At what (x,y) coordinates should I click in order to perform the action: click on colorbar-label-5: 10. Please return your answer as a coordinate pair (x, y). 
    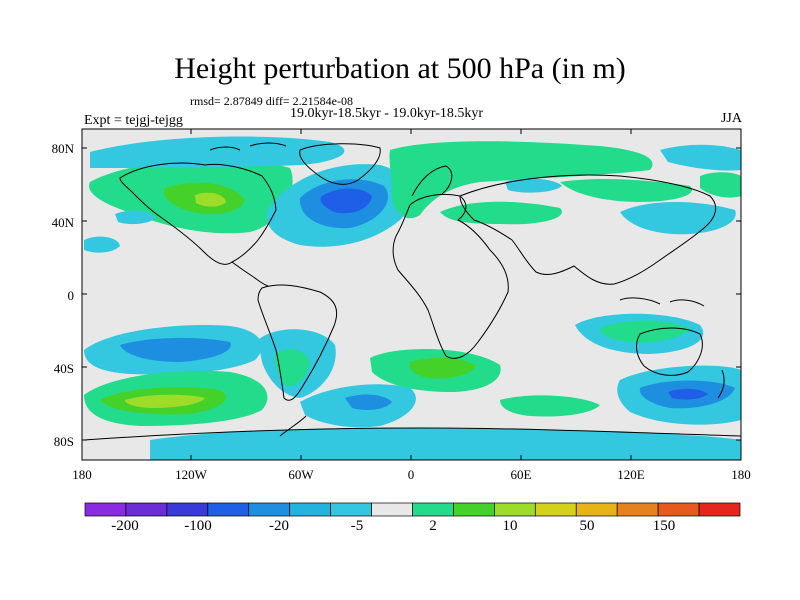
    Looking at the image, I should click on (510, 526).